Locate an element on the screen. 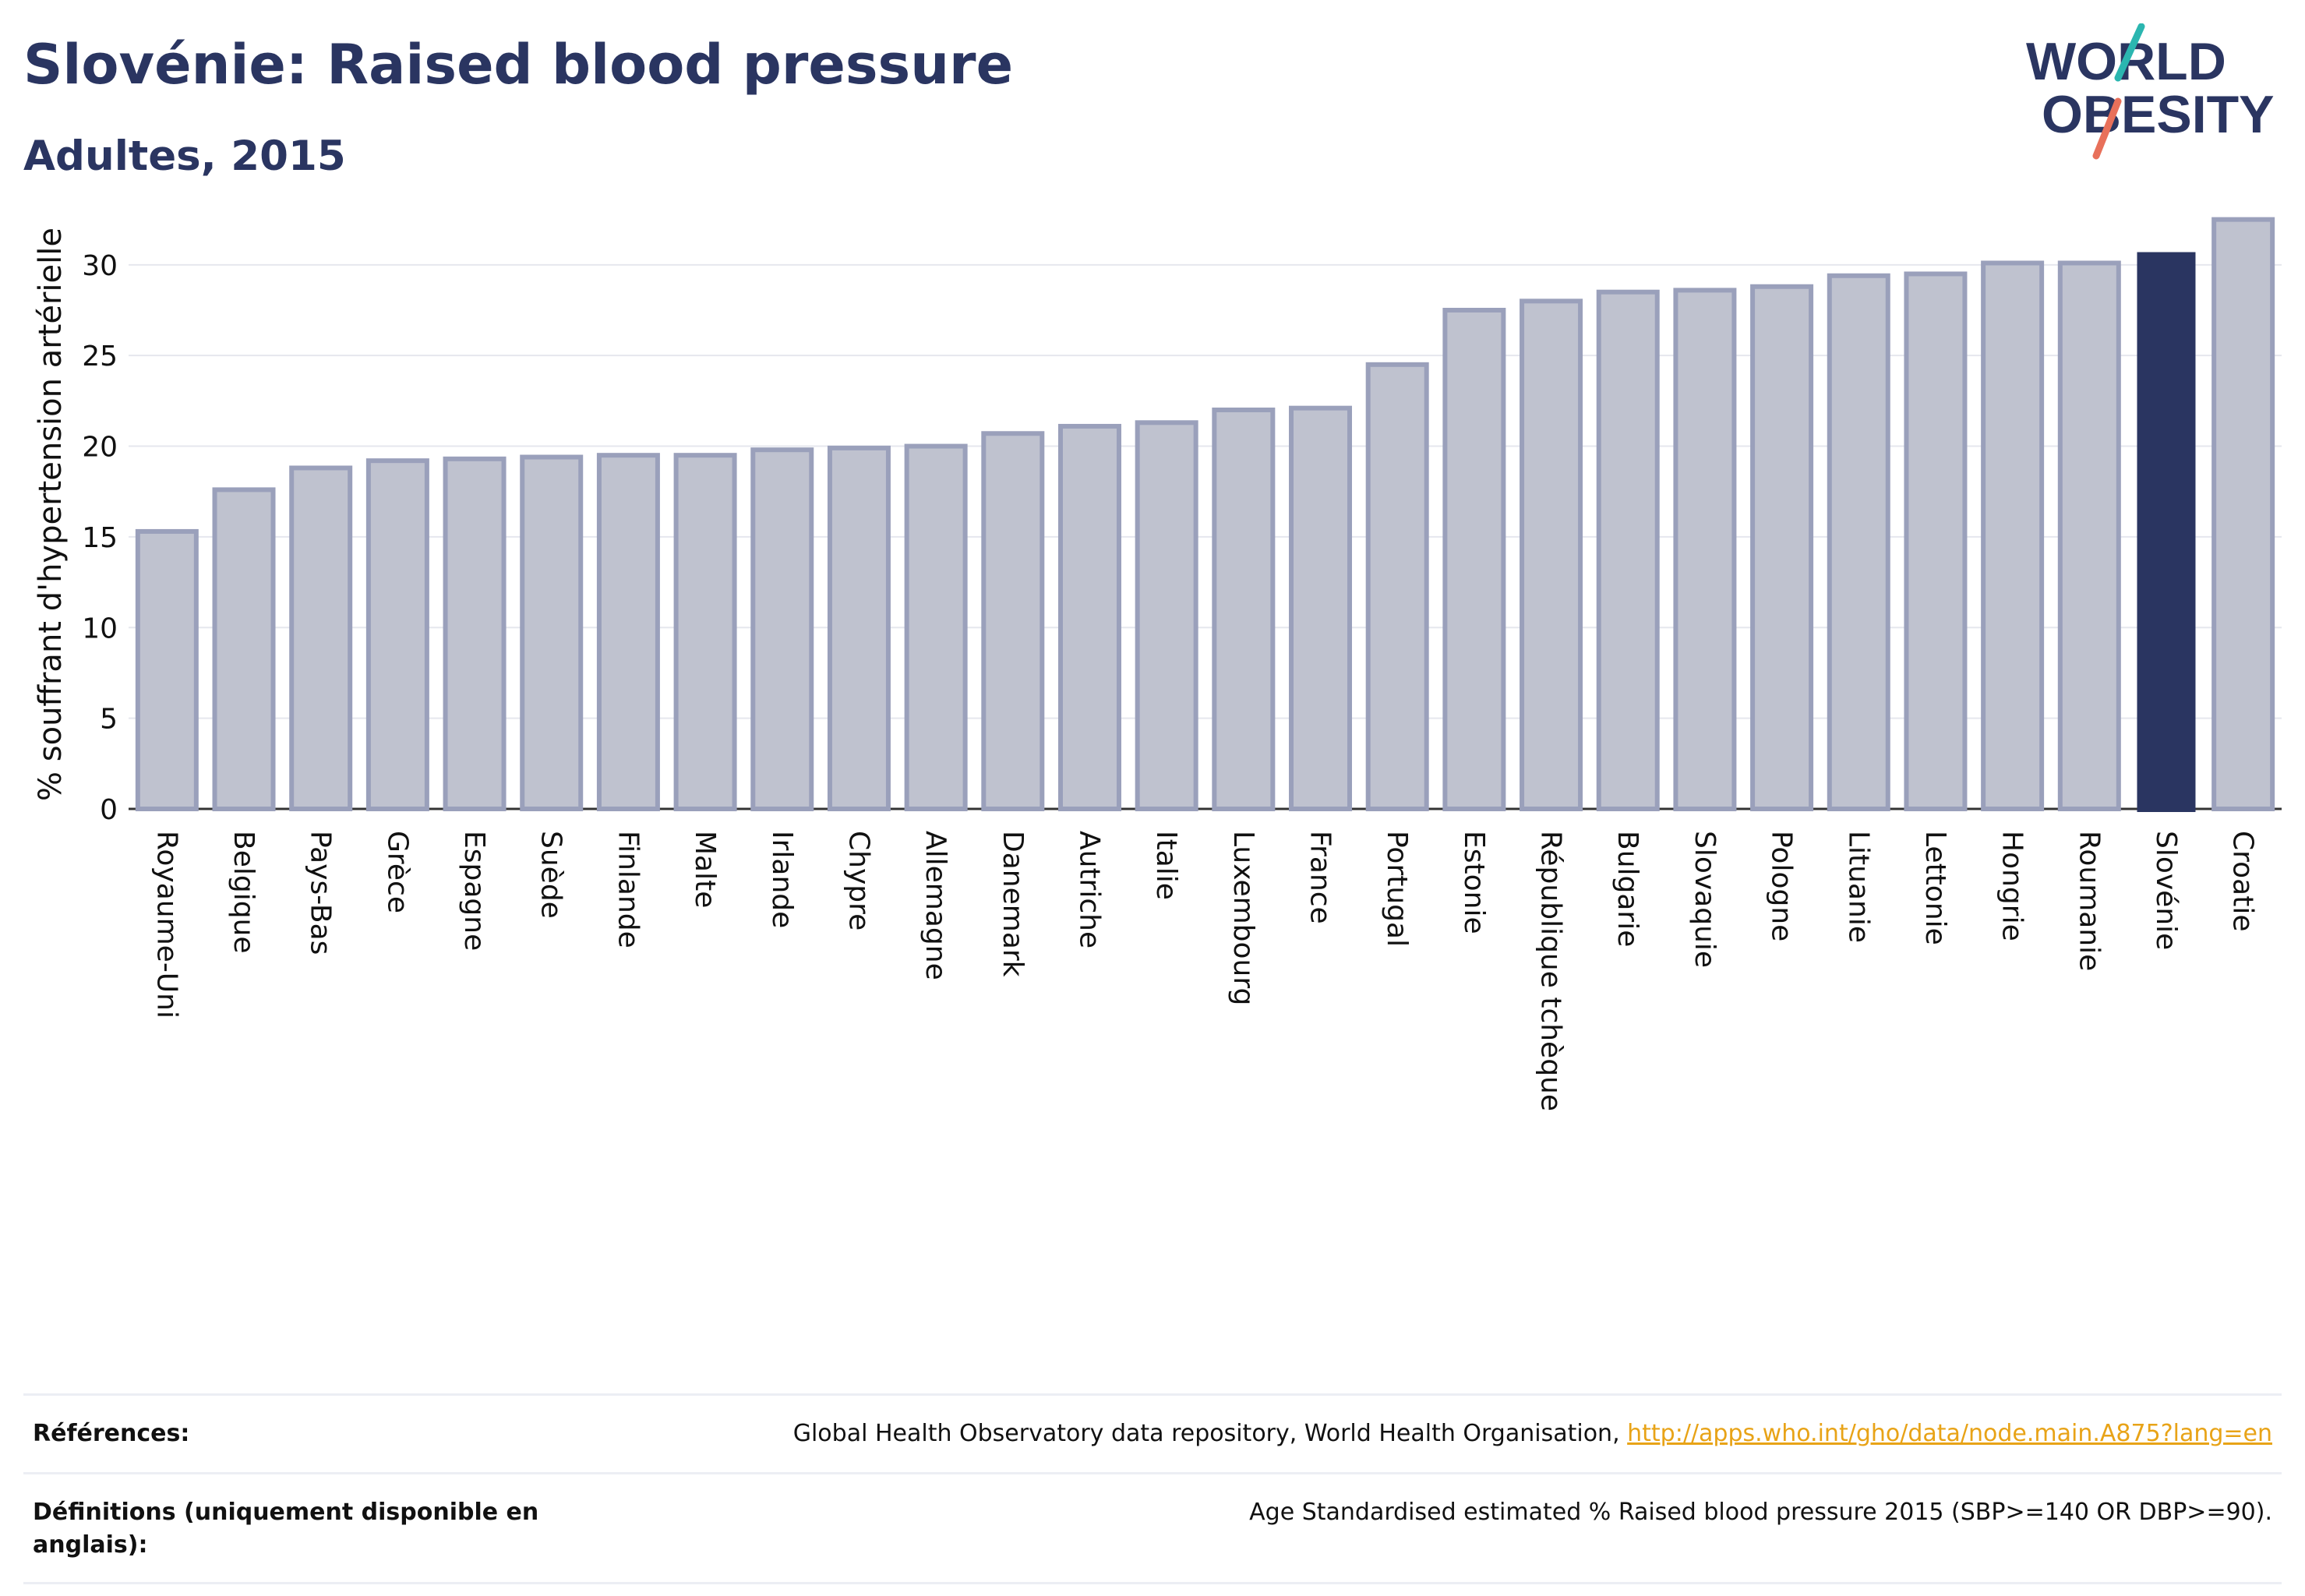 Image resolution: width=2305 pixels, height=1596 pixels. y-axis-label: % souffrant d'hypertension artérielle is located at coordinates (51, 514).